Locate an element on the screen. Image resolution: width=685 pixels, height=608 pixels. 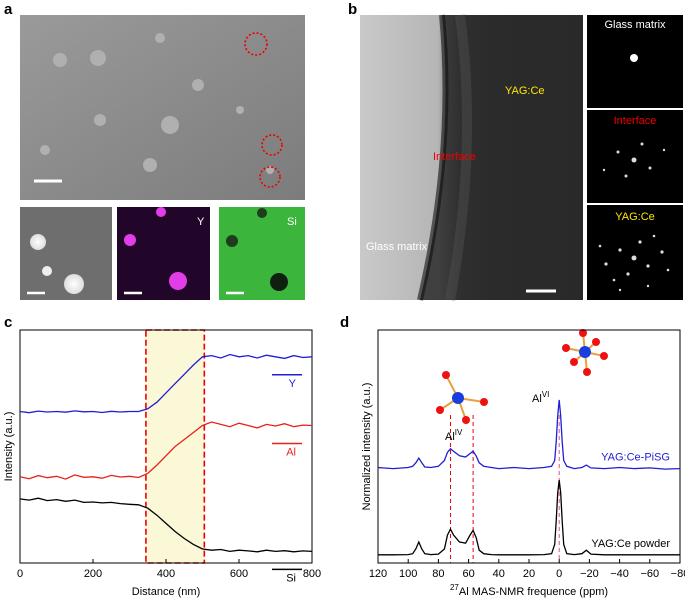
si-map is located at coordinates (262, 253).